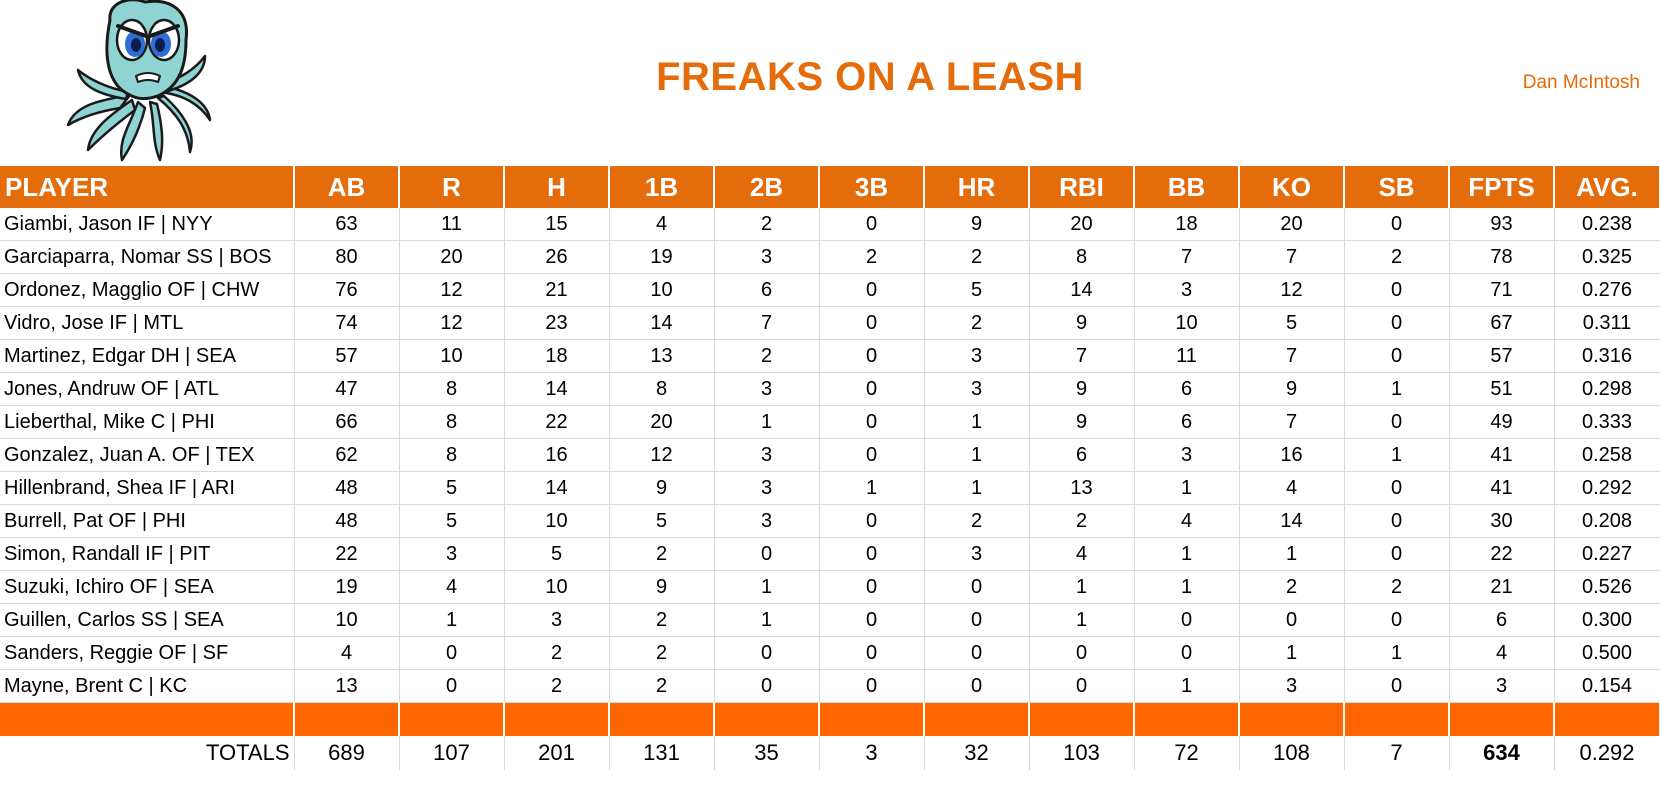  I want to click on stat-cell-r: 4, so click(452, 587).